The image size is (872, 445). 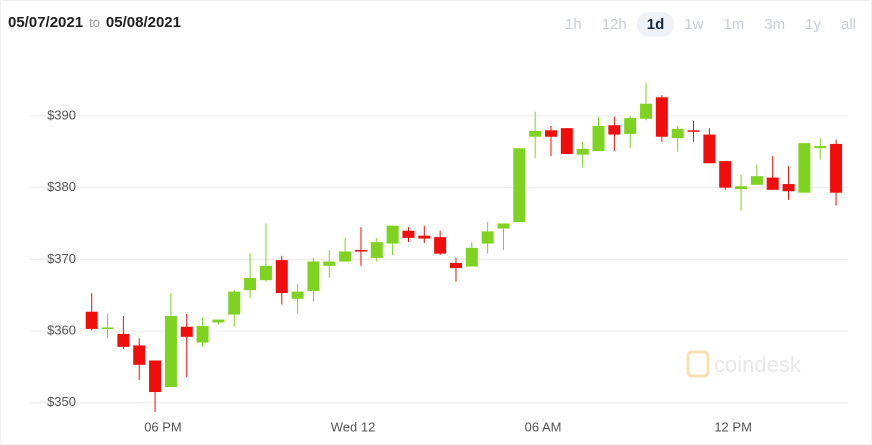 What do you see at coordinates (61, 401) in the screenshot?
I see `y-tick-label: $350` at bounding box center [61, 401].